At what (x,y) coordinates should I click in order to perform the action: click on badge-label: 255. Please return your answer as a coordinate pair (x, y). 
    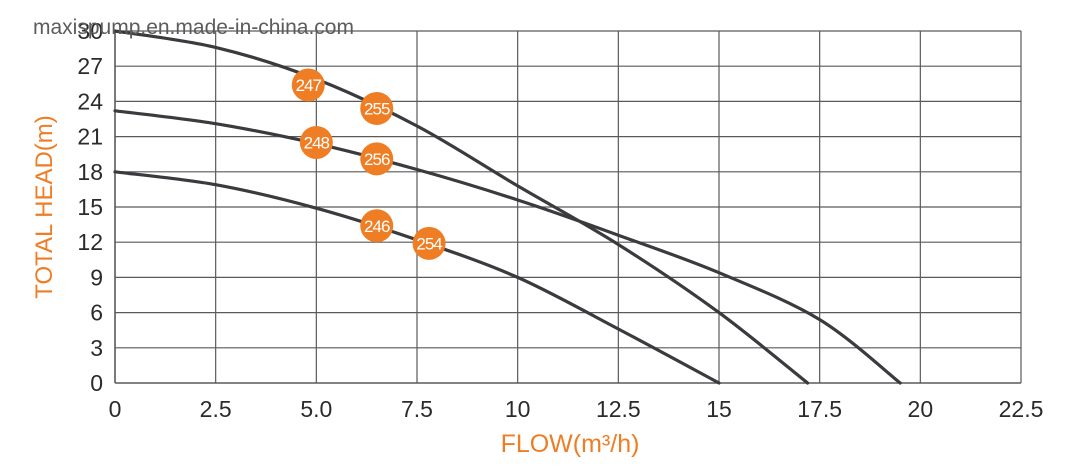
    Looking at the image, I should click on (377, 108).